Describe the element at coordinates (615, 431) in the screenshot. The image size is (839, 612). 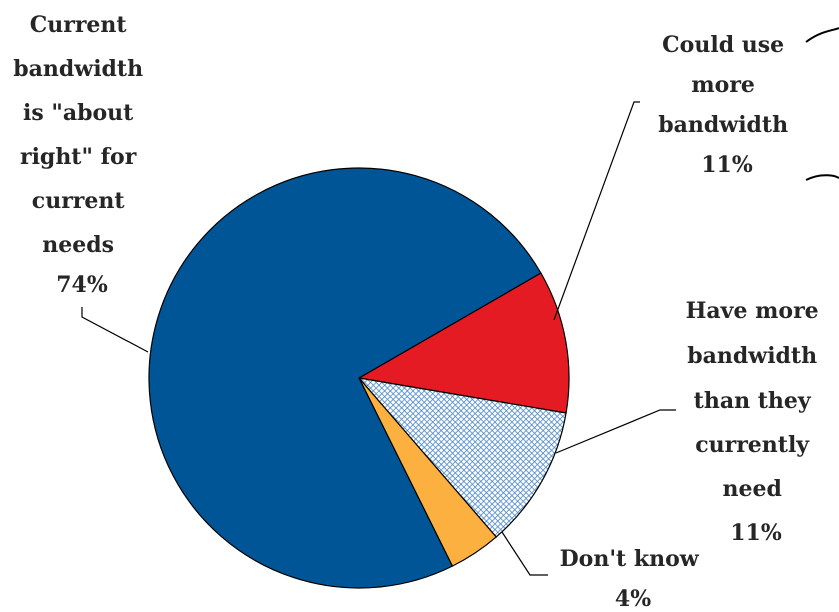
I see `leader-line-have-more` at that location.